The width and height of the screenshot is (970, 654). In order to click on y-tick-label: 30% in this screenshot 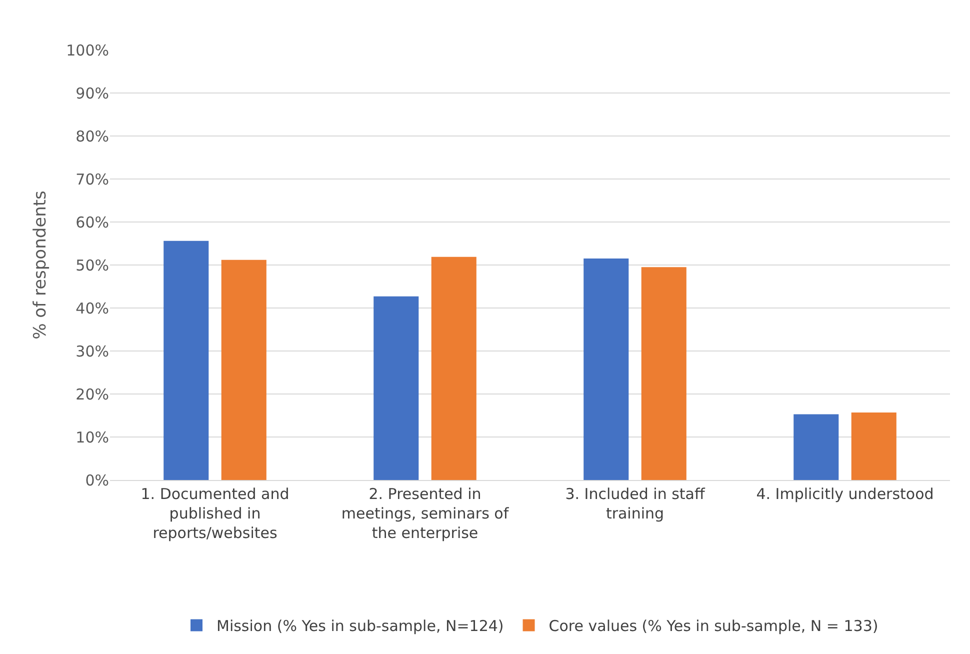, I will do `click(92, 351)`.